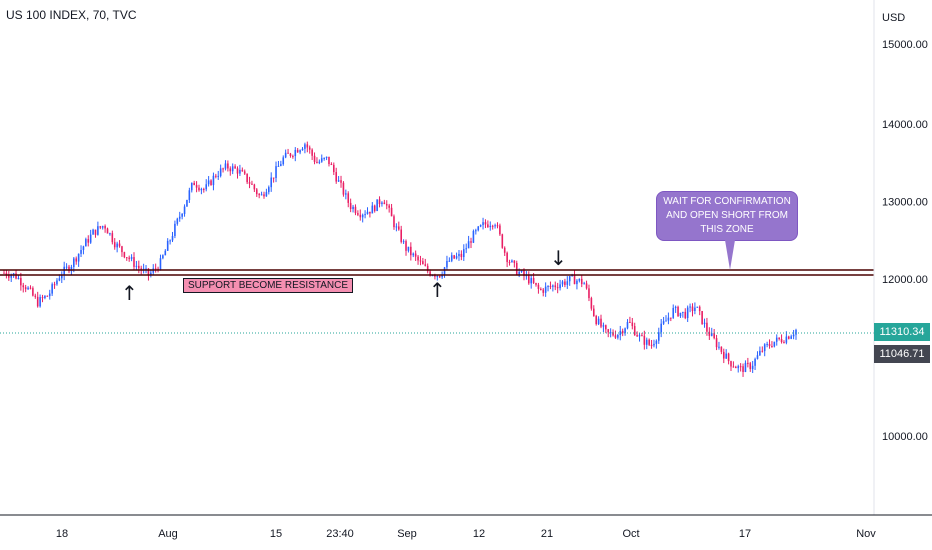 The height and width of the screenshot is (550, 932). Describe the element at coordinates (407, 534) in the screenshot. I see `time-tick-label: Sep` at that location.